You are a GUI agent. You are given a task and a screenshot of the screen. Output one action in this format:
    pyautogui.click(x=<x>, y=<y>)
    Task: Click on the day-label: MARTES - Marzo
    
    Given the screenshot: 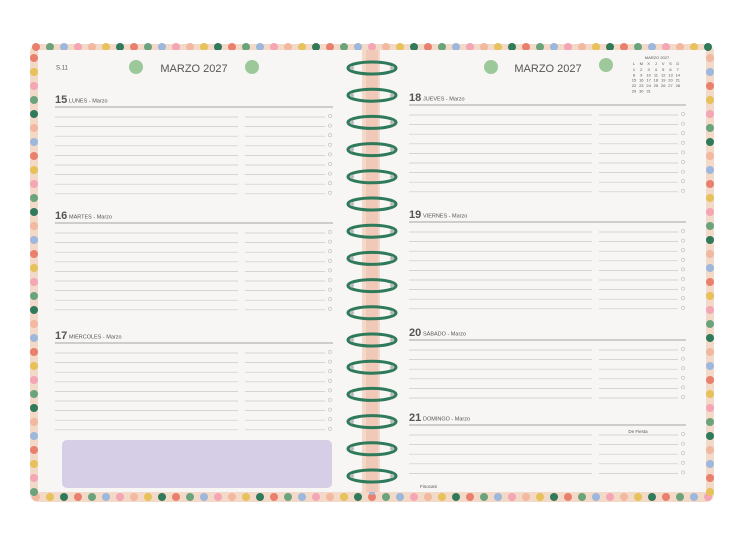 What is the action you would take?
    pyautogui.click(x=90, y=217)
    